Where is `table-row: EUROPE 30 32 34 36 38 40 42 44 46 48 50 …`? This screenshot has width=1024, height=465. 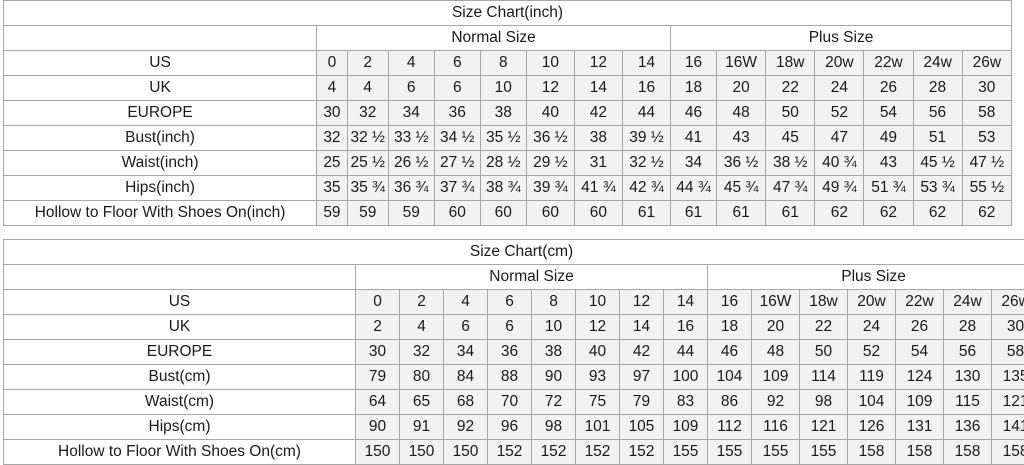
table-row: EUROPE 30 32 34 36 38 40 42 44 46 48 50 … is located at coordinates (508, 113).